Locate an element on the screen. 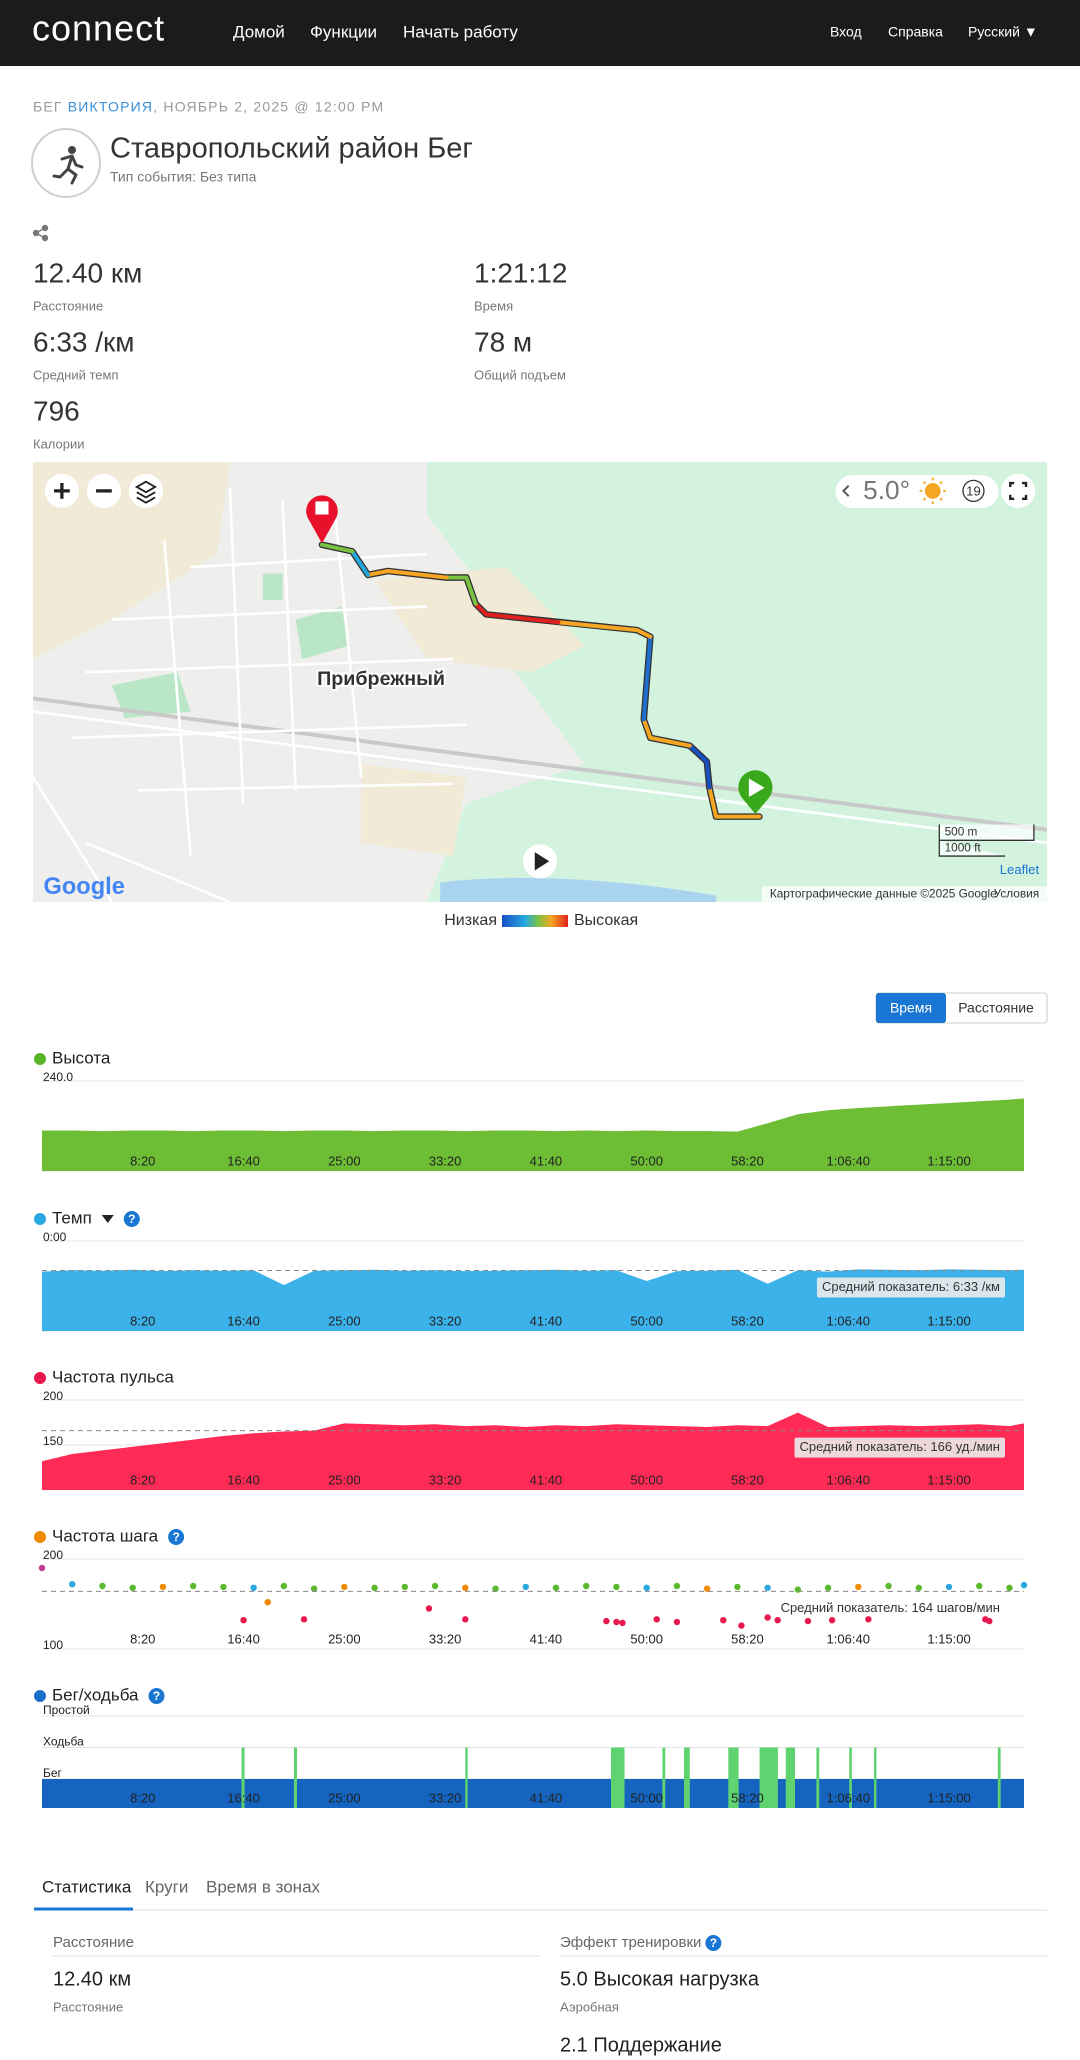  event-type: Тип события: Без типа is located at coordinates (183, 177).